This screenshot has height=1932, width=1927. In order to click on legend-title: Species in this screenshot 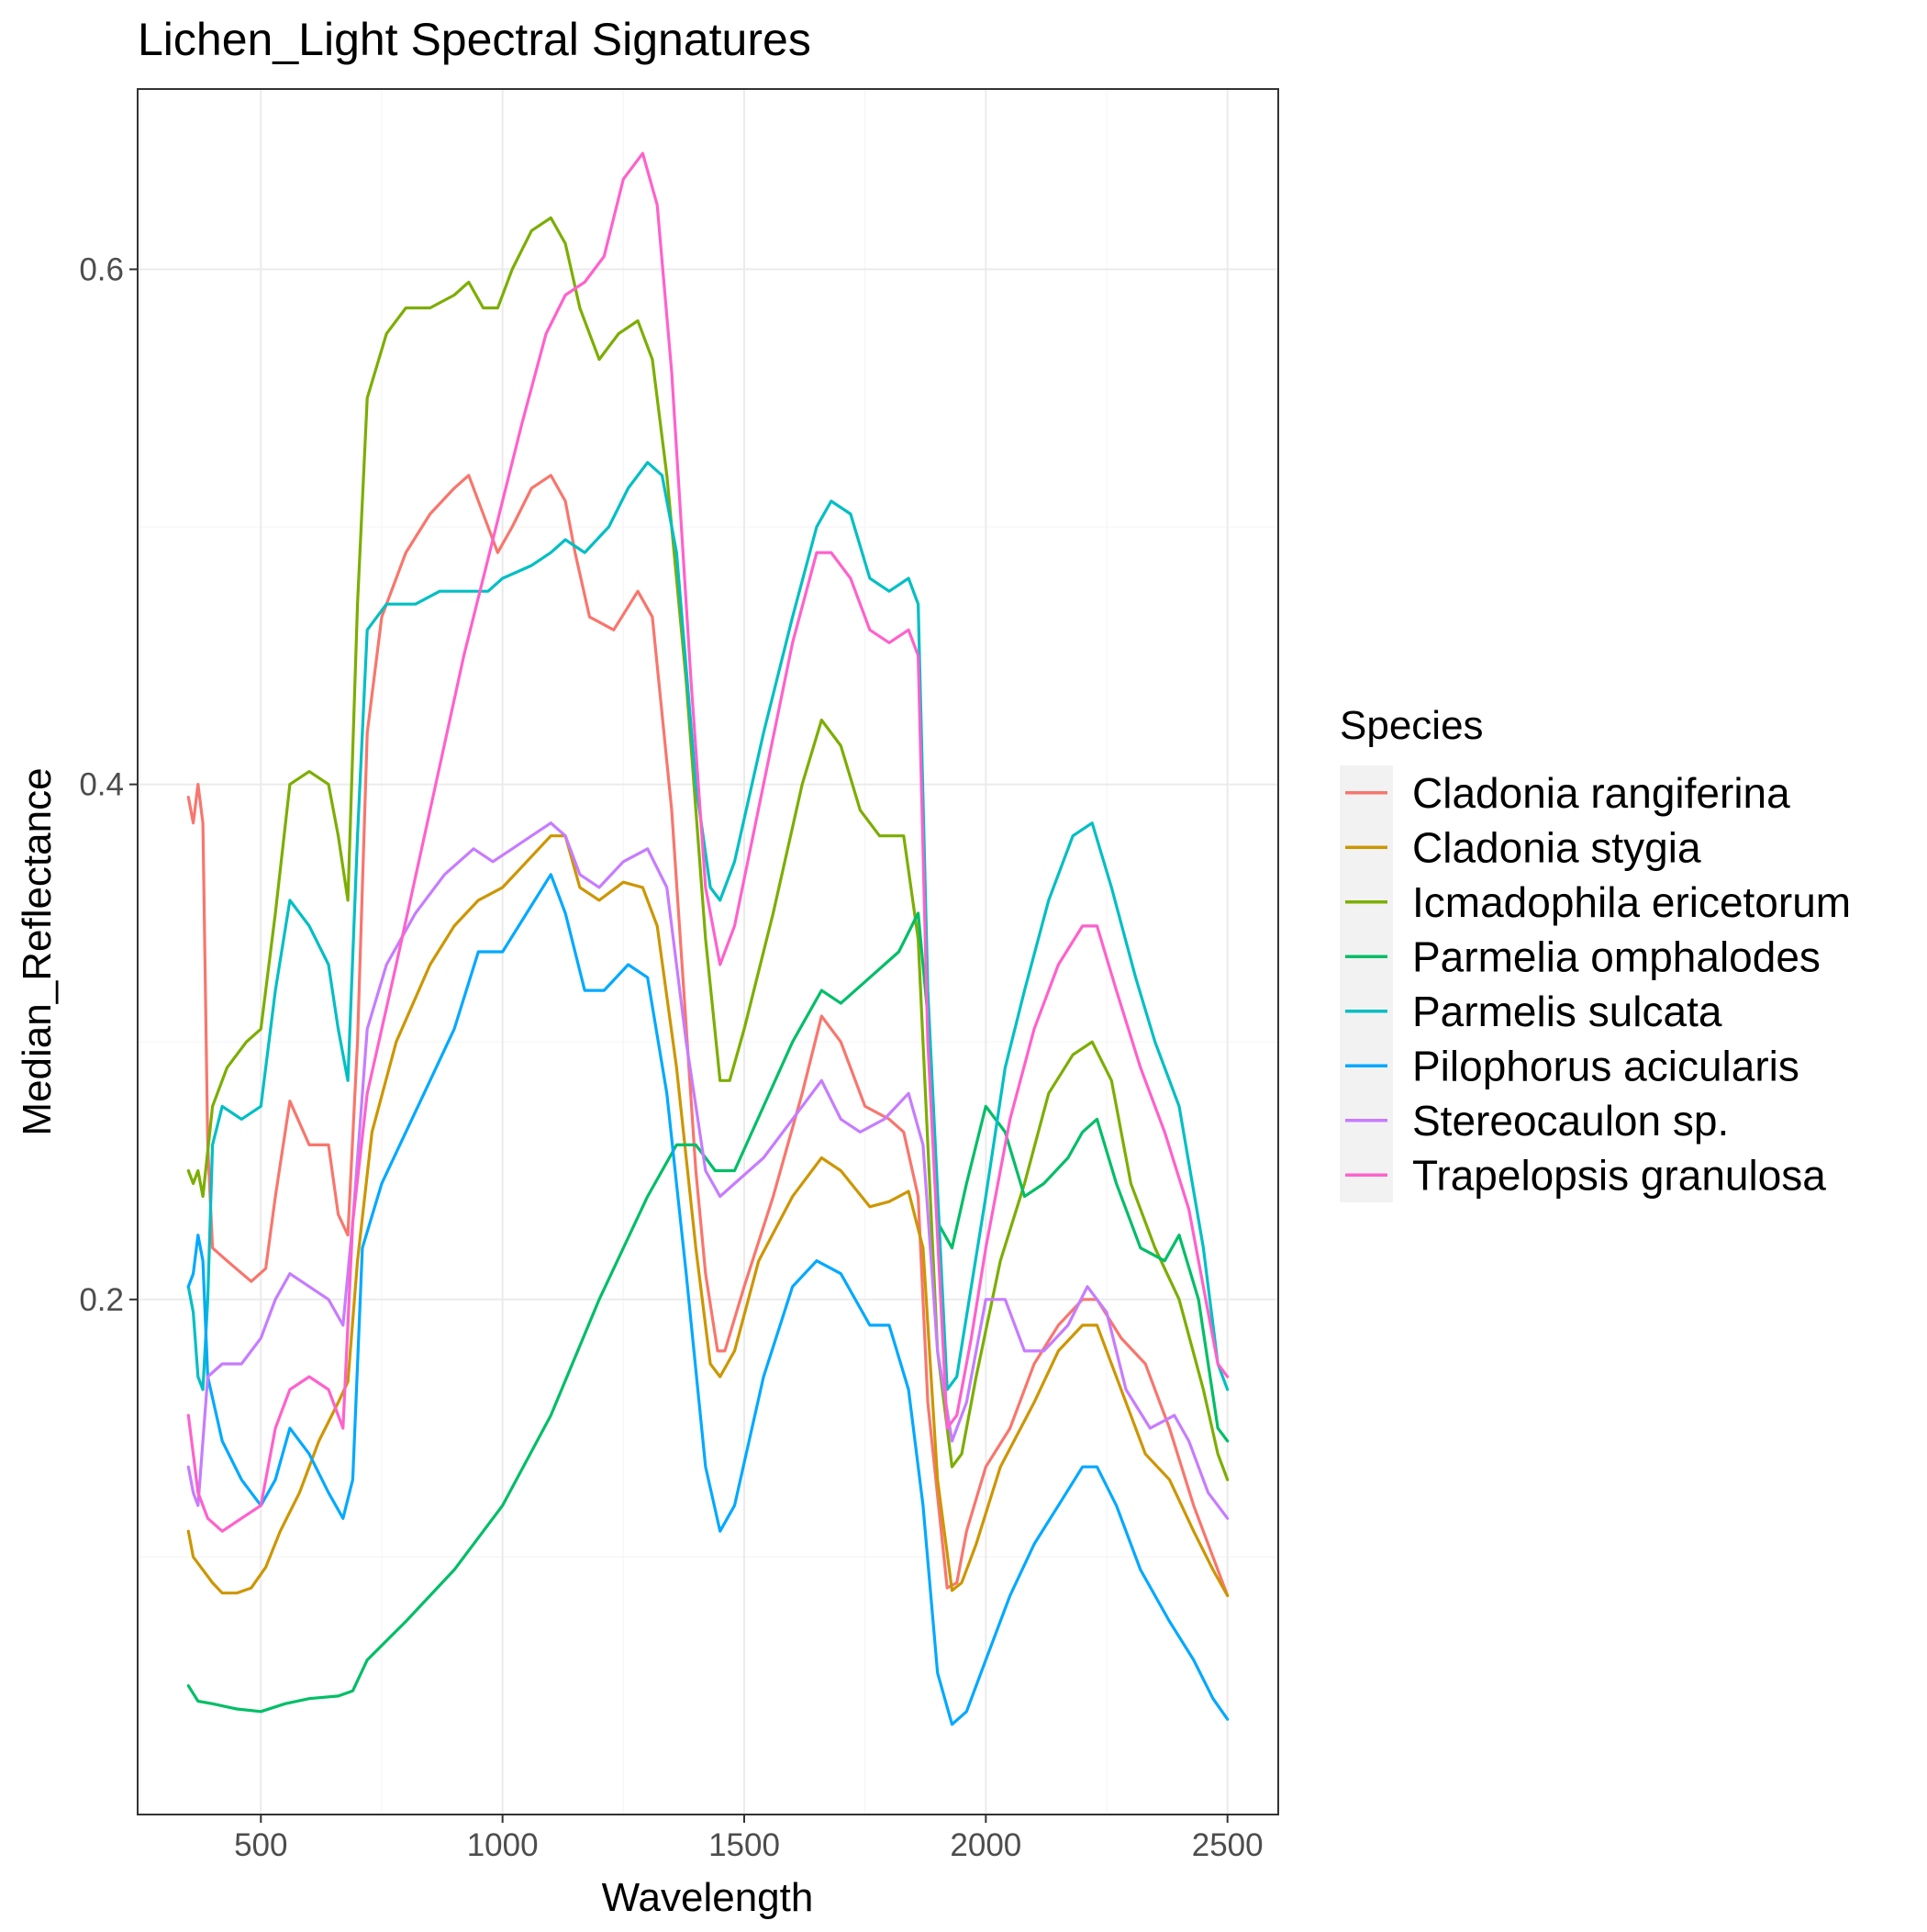, I will do `click(1412, 725)`.